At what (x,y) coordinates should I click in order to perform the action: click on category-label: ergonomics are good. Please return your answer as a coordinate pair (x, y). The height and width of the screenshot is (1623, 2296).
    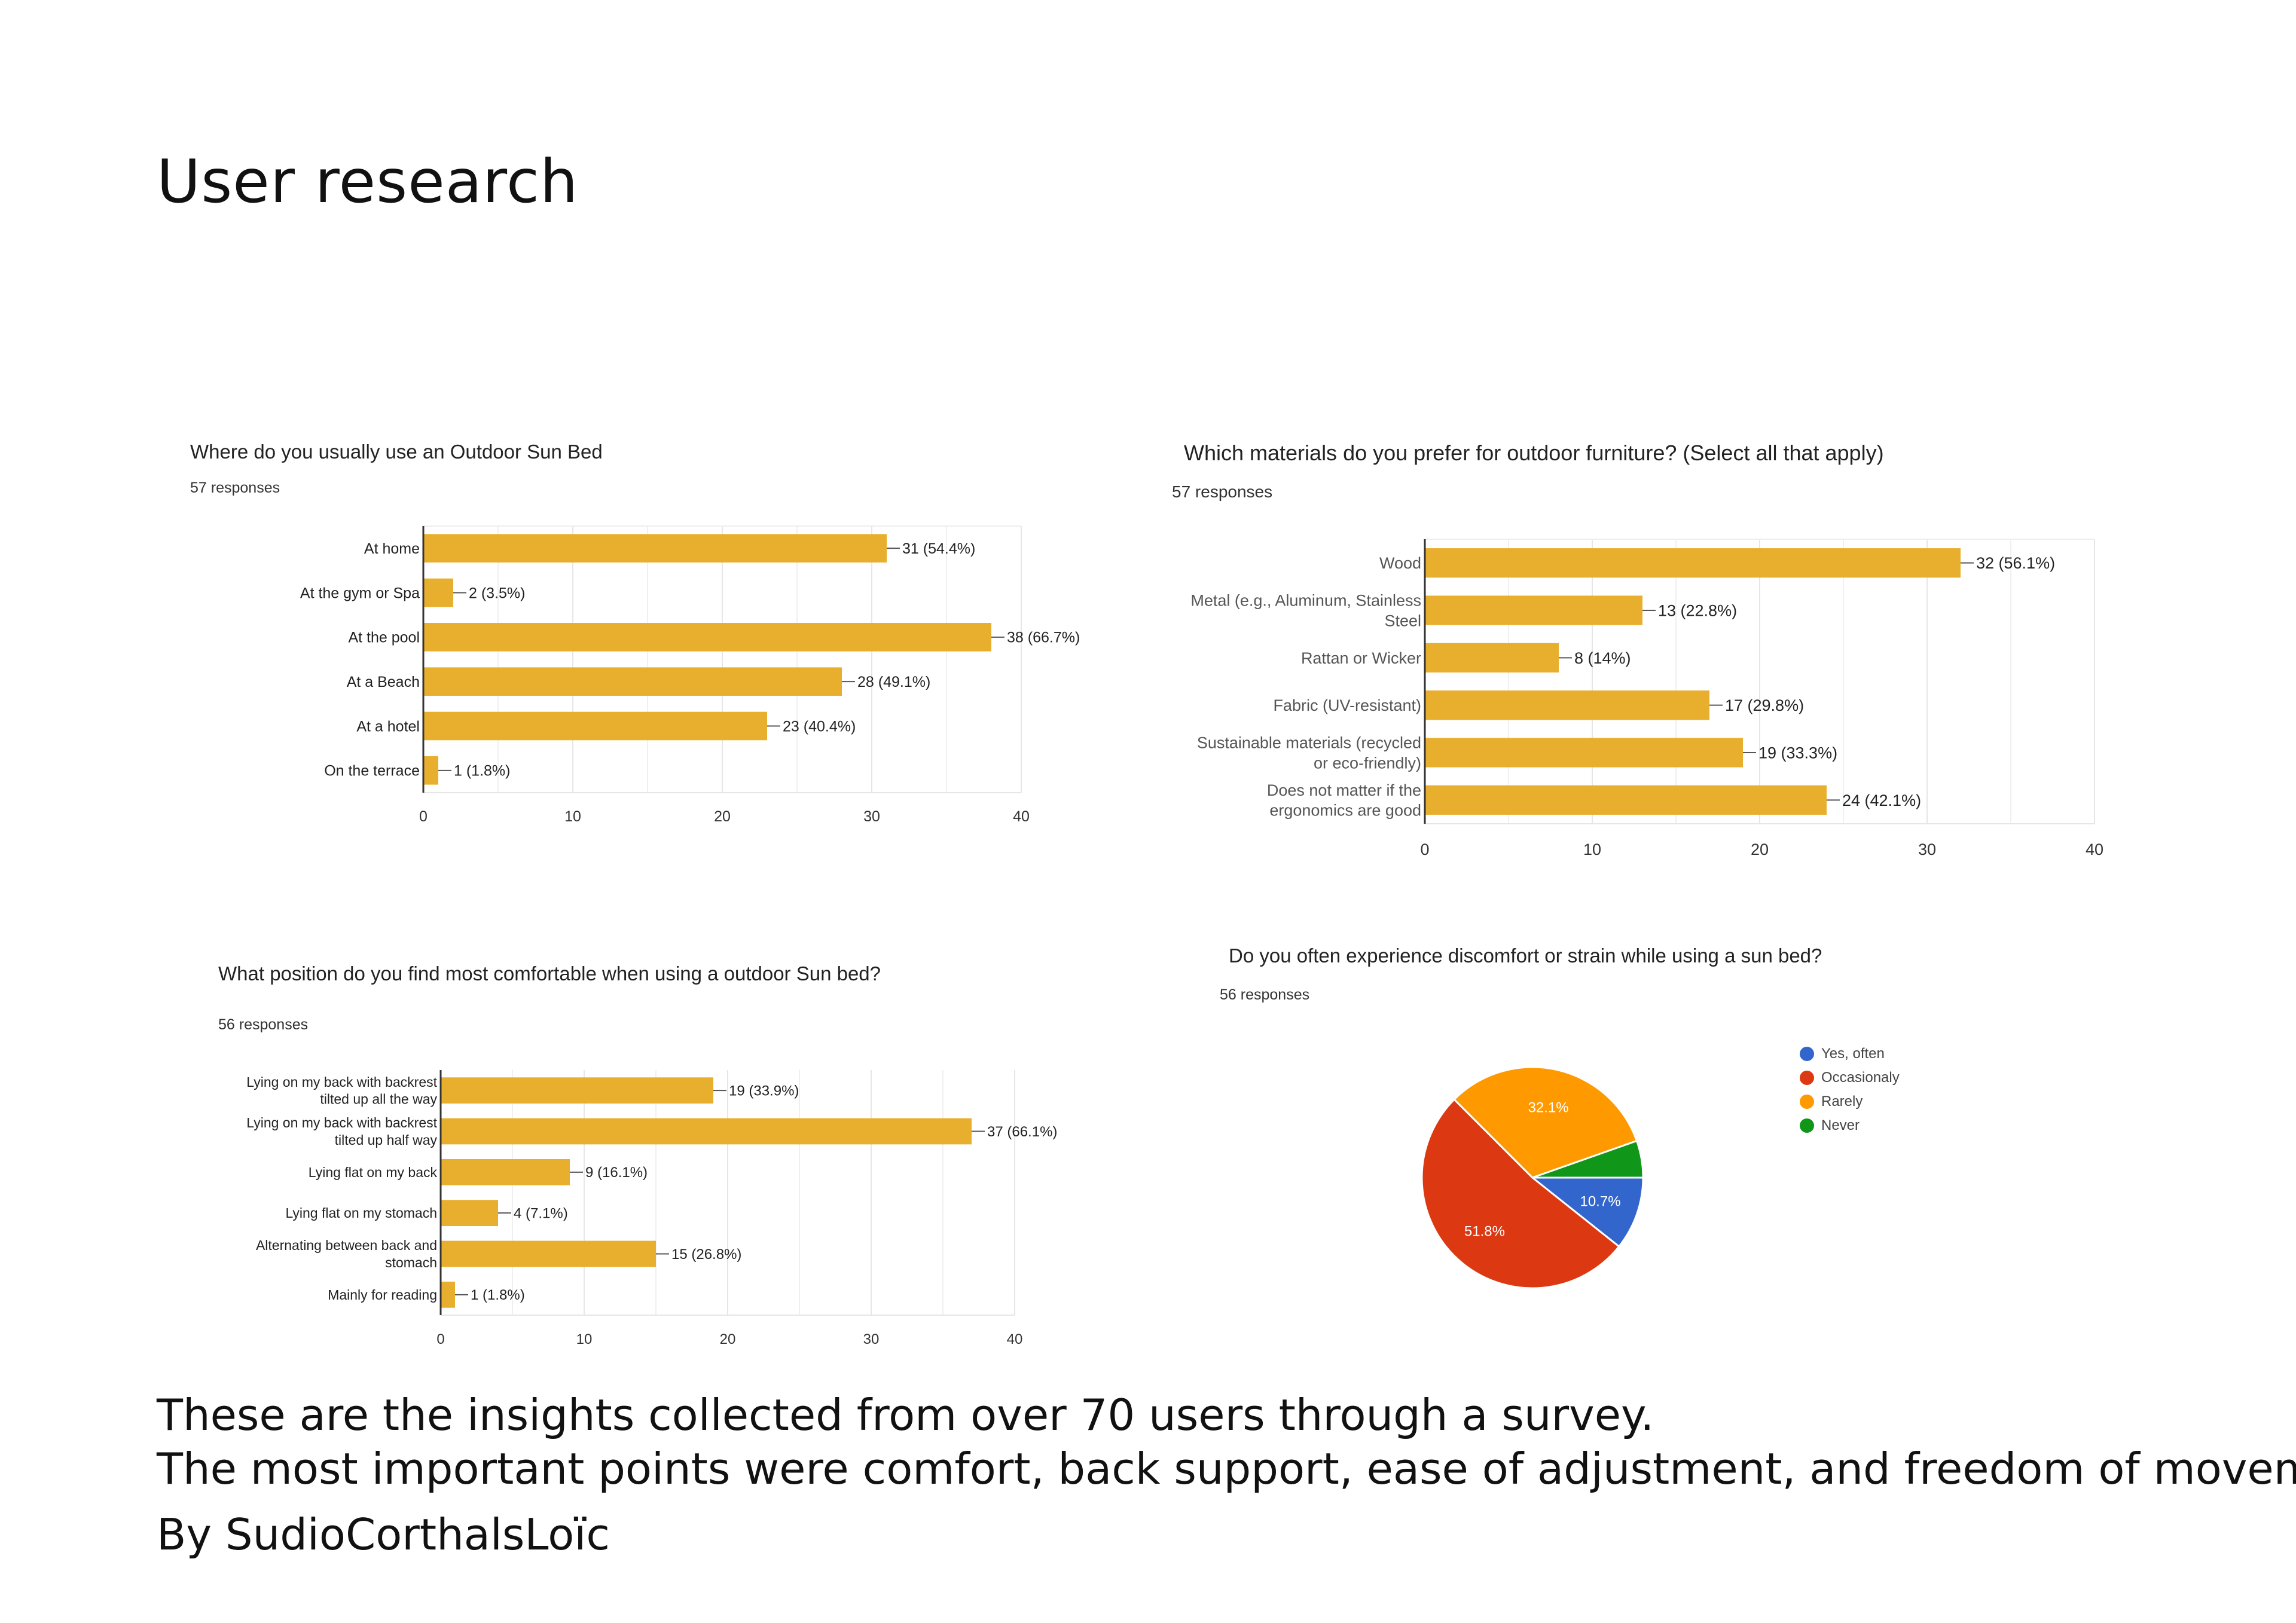
    Looking at the image, I should click on (1345, 811).